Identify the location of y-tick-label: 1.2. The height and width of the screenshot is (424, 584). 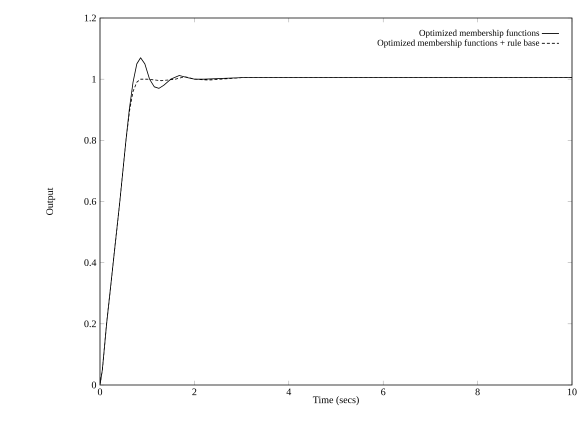
(90, 18).